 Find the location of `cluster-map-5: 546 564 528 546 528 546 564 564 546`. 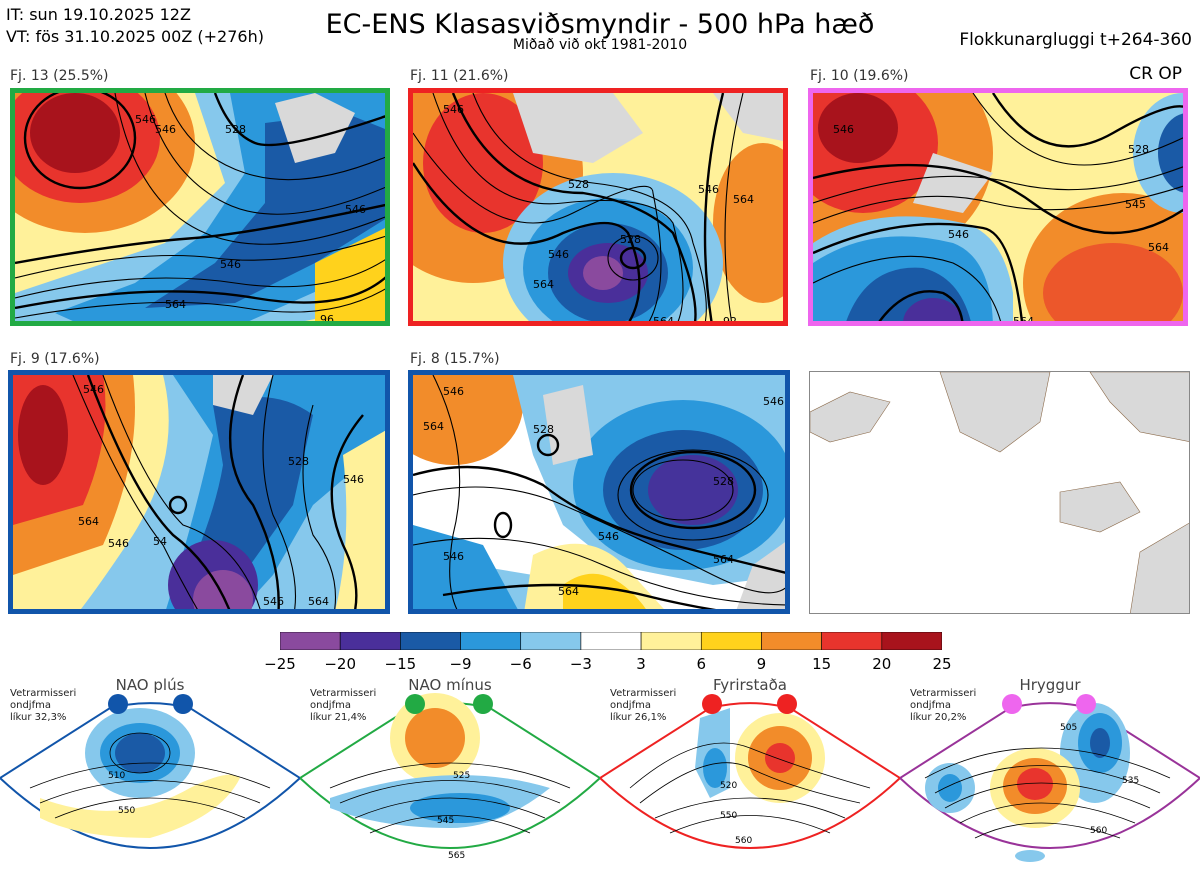

cluster-map-5: 546 564 528 546 528 546 564 564 546 is located at coordinates (599, 492).